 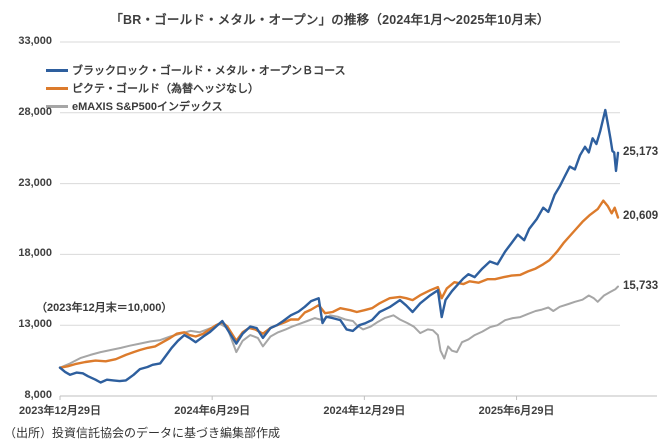 I want to click on y-axis-tick-label: 23,000, so click(x=35, y=182).